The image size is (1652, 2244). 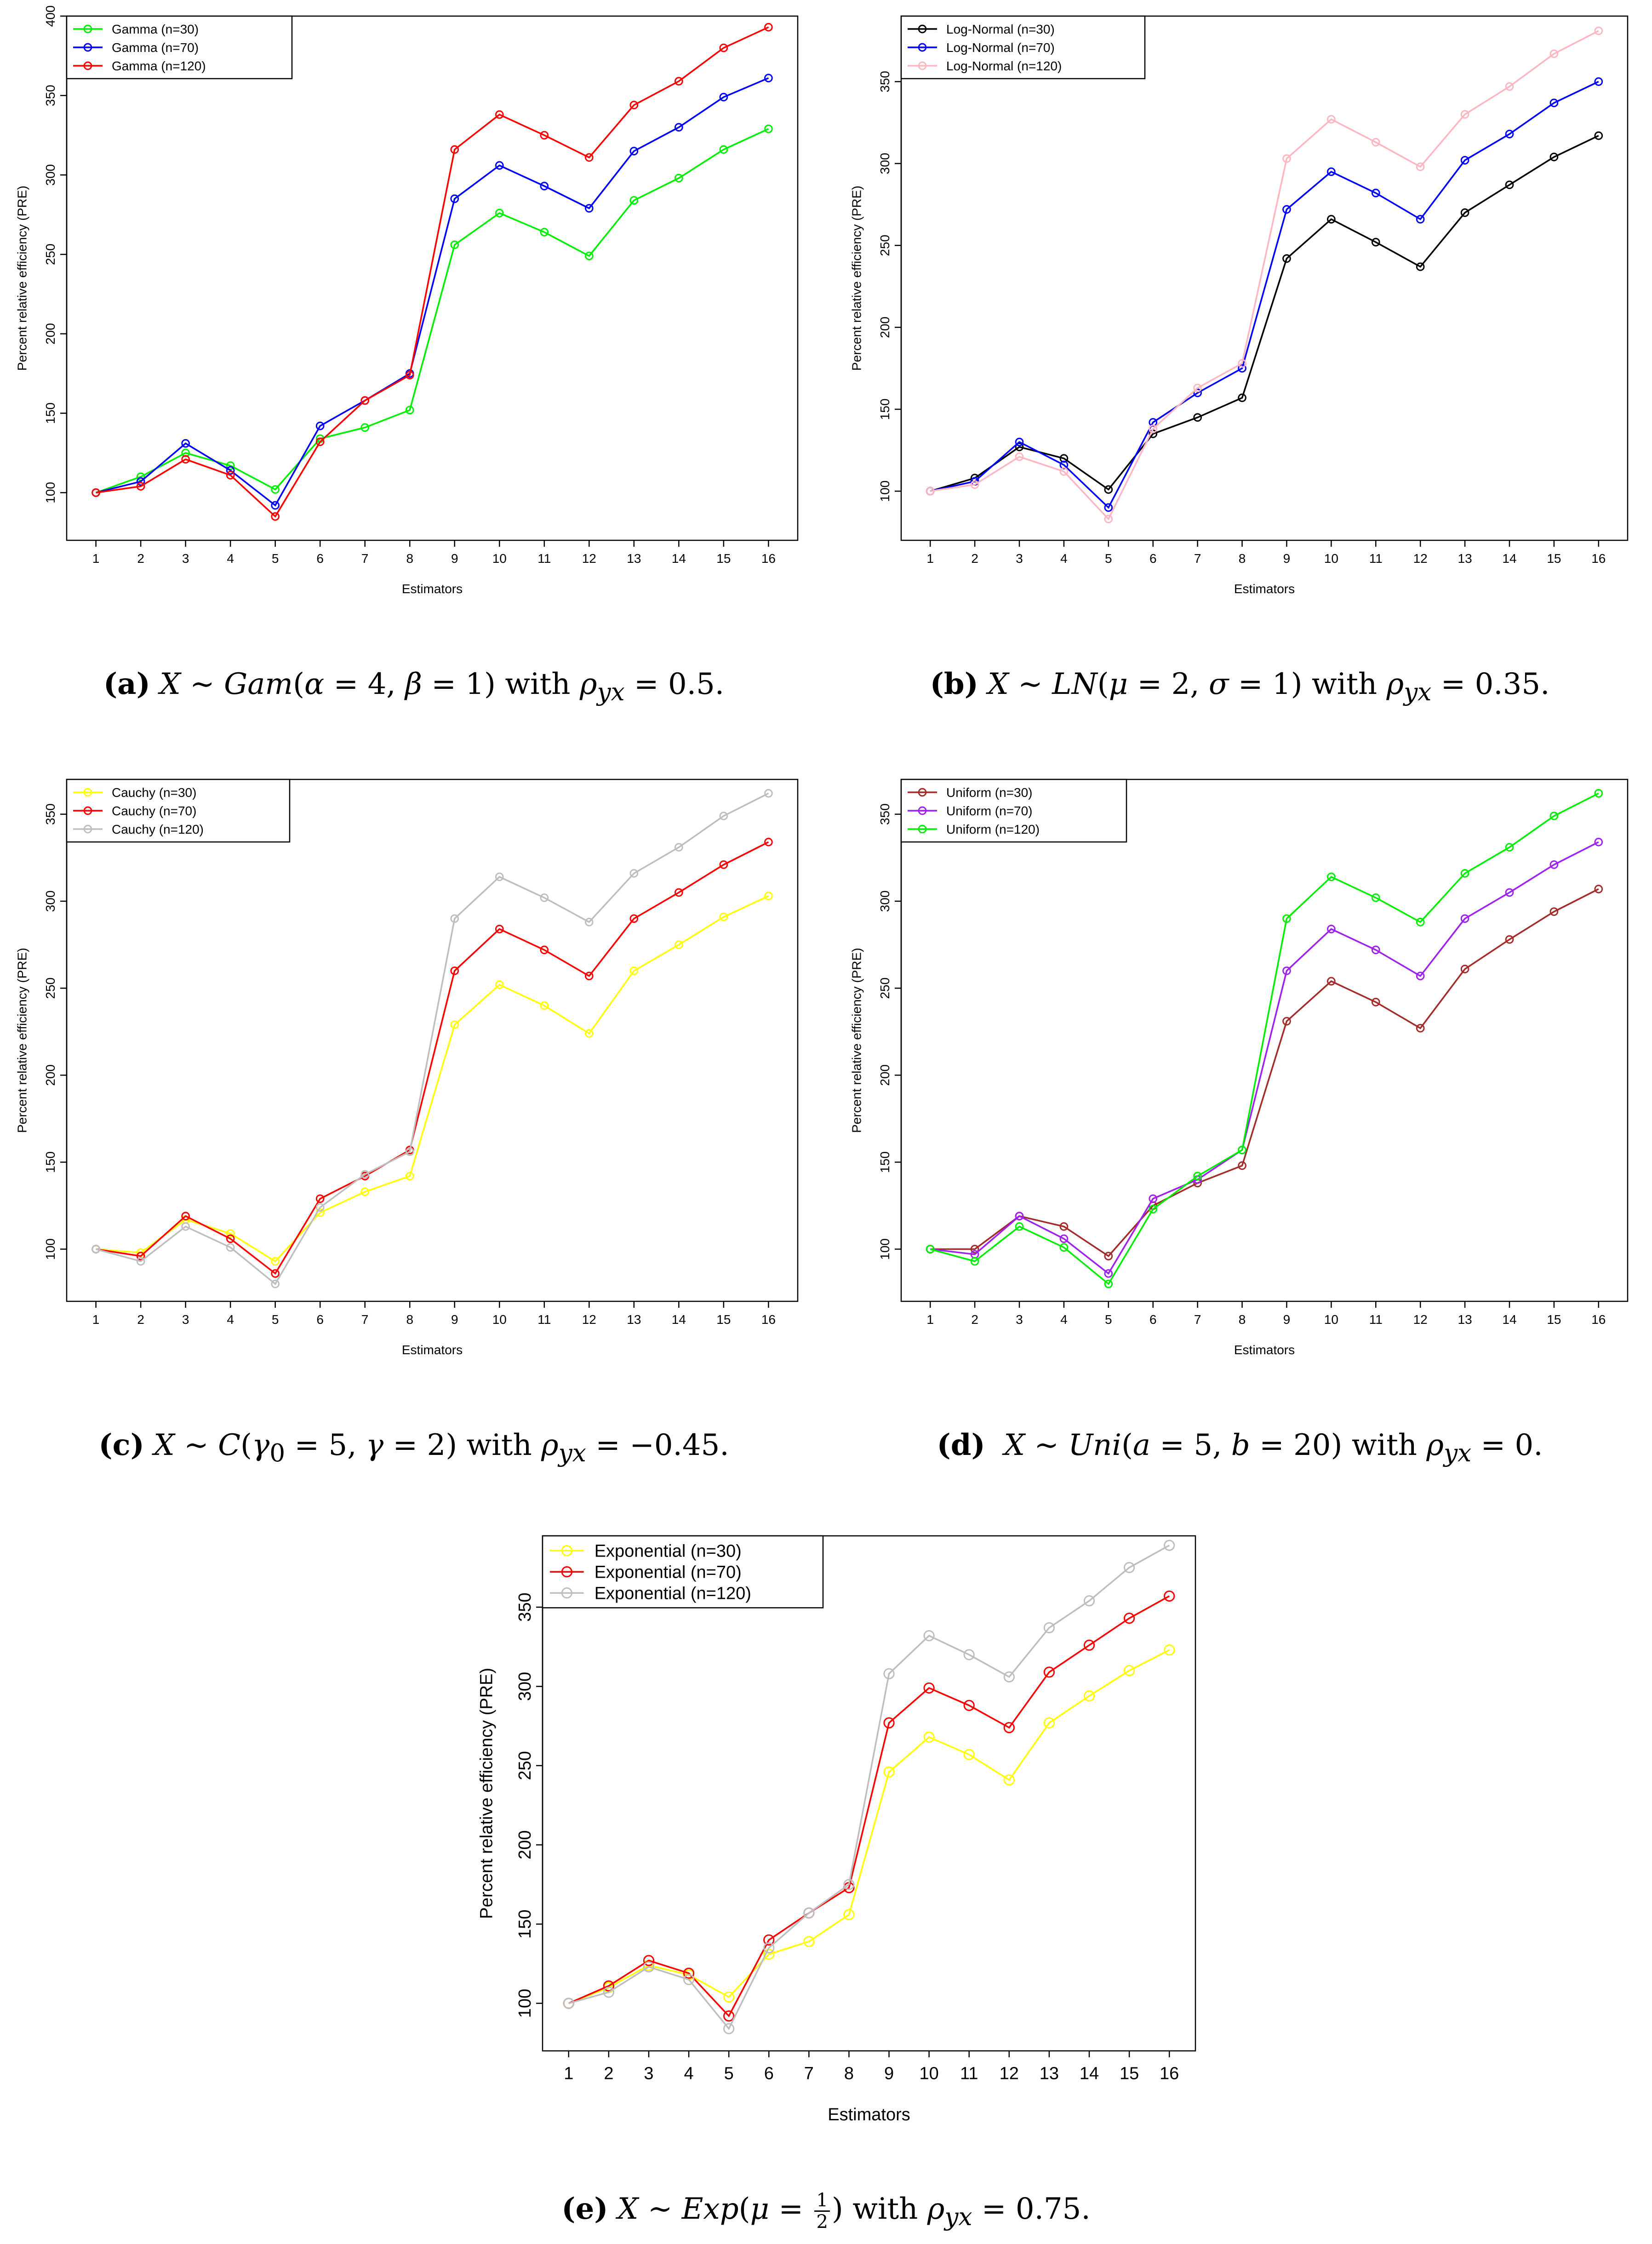 I want to click on legend-label: Log-Normal (n=30), so click(x=1000, y=29).